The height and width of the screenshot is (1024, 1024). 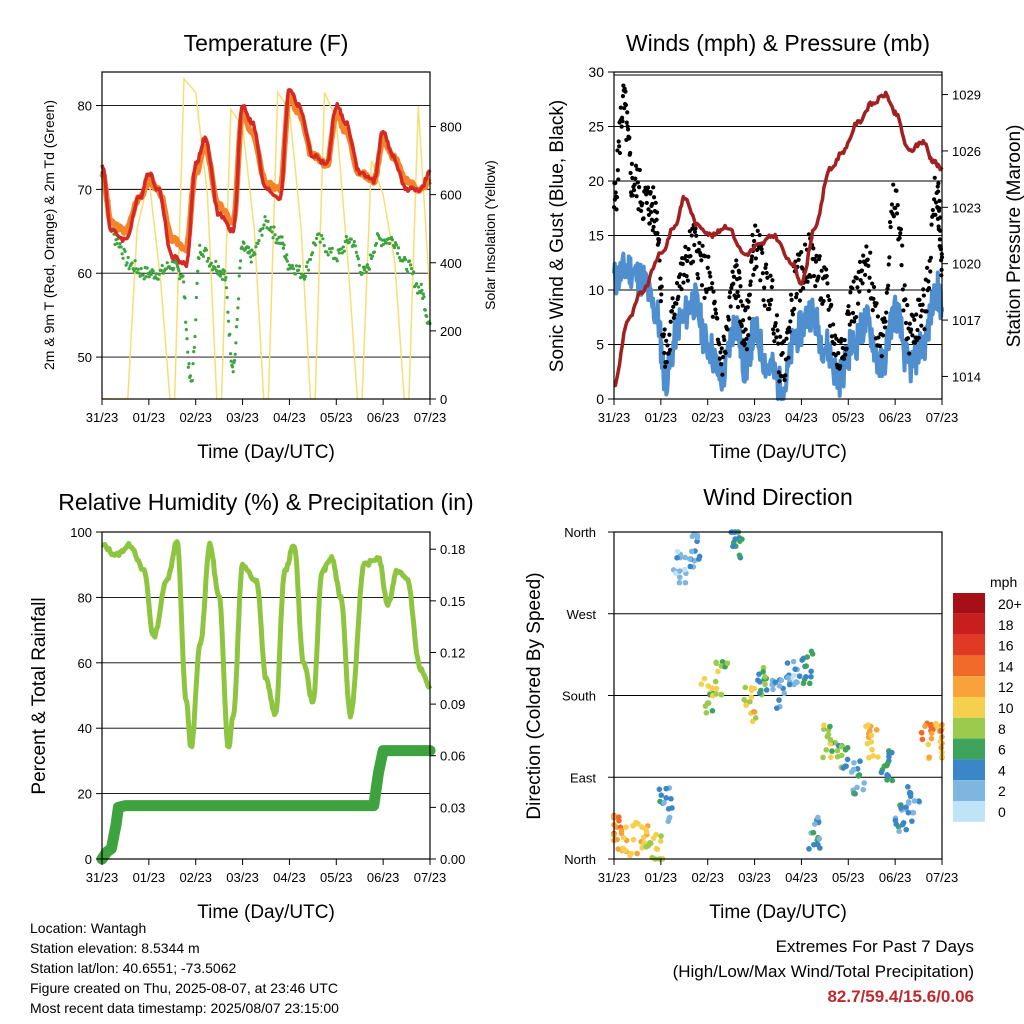 What do you see at coordinates (266, 452) in the screenshot?
I see `temperature-xlabel: Time (Day/UTC)` at bounding box center [266, 452].